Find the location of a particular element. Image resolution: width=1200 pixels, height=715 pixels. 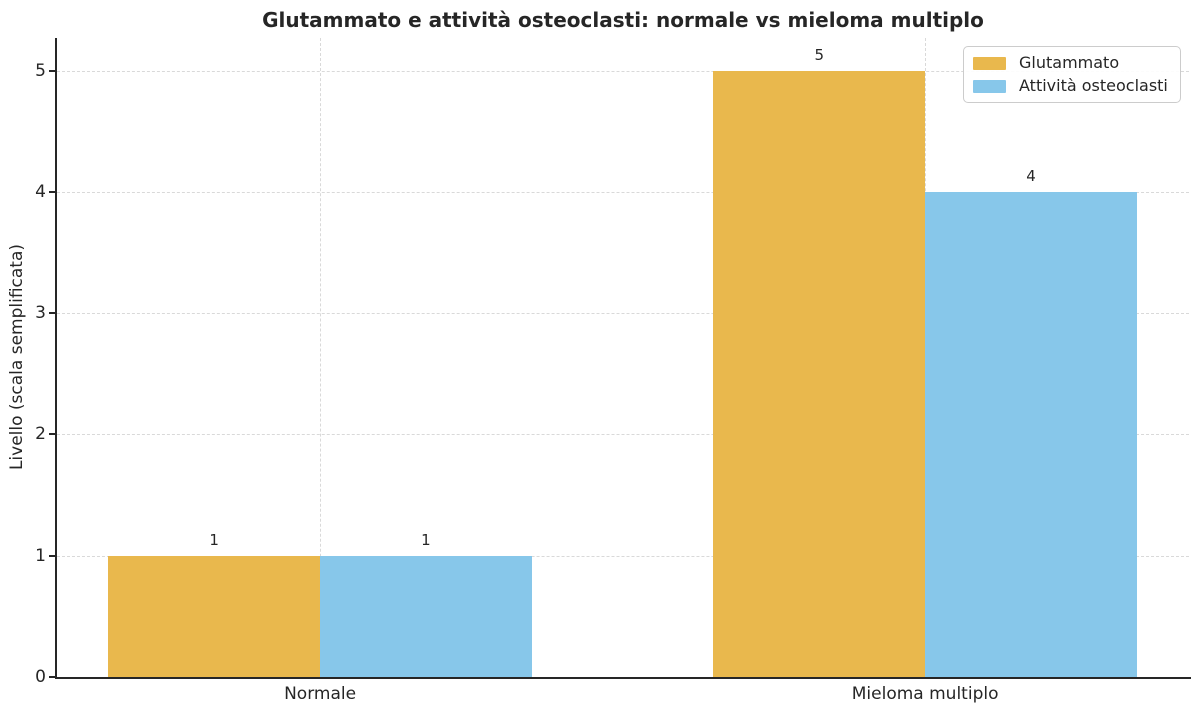

legend-label: Attività osteoclasti is located at coordinates (1093, 85).